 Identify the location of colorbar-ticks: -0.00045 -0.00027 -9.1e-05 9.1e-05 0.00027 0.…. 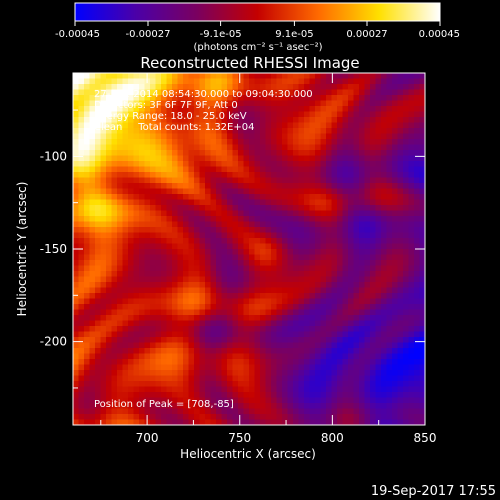
(257, 30).